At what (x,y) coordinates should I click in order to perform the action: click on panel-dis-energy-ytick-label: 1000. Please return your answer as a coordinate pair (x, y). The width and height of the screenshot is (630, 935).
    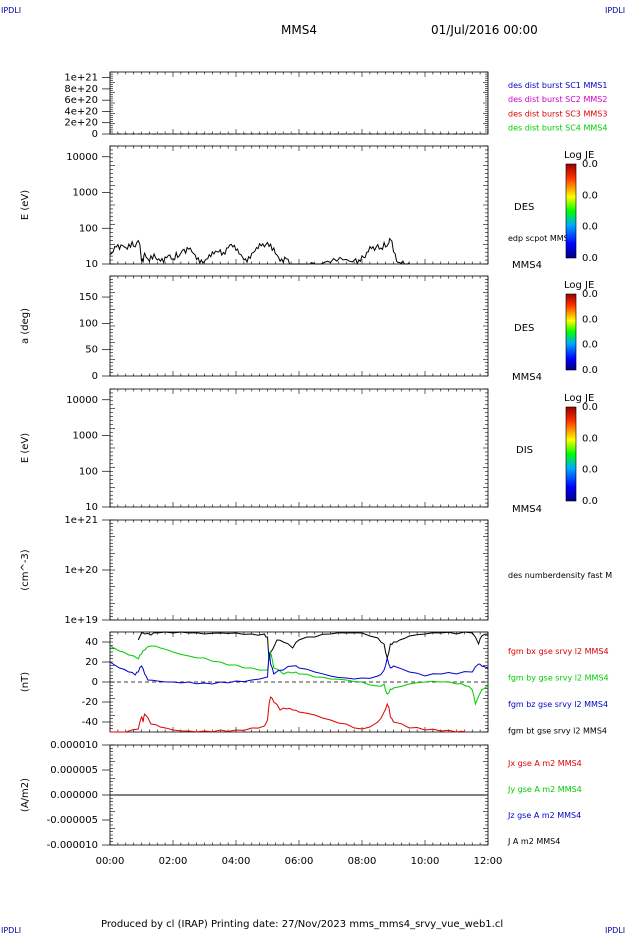
    Looking at the image, I should click on (85, 436).